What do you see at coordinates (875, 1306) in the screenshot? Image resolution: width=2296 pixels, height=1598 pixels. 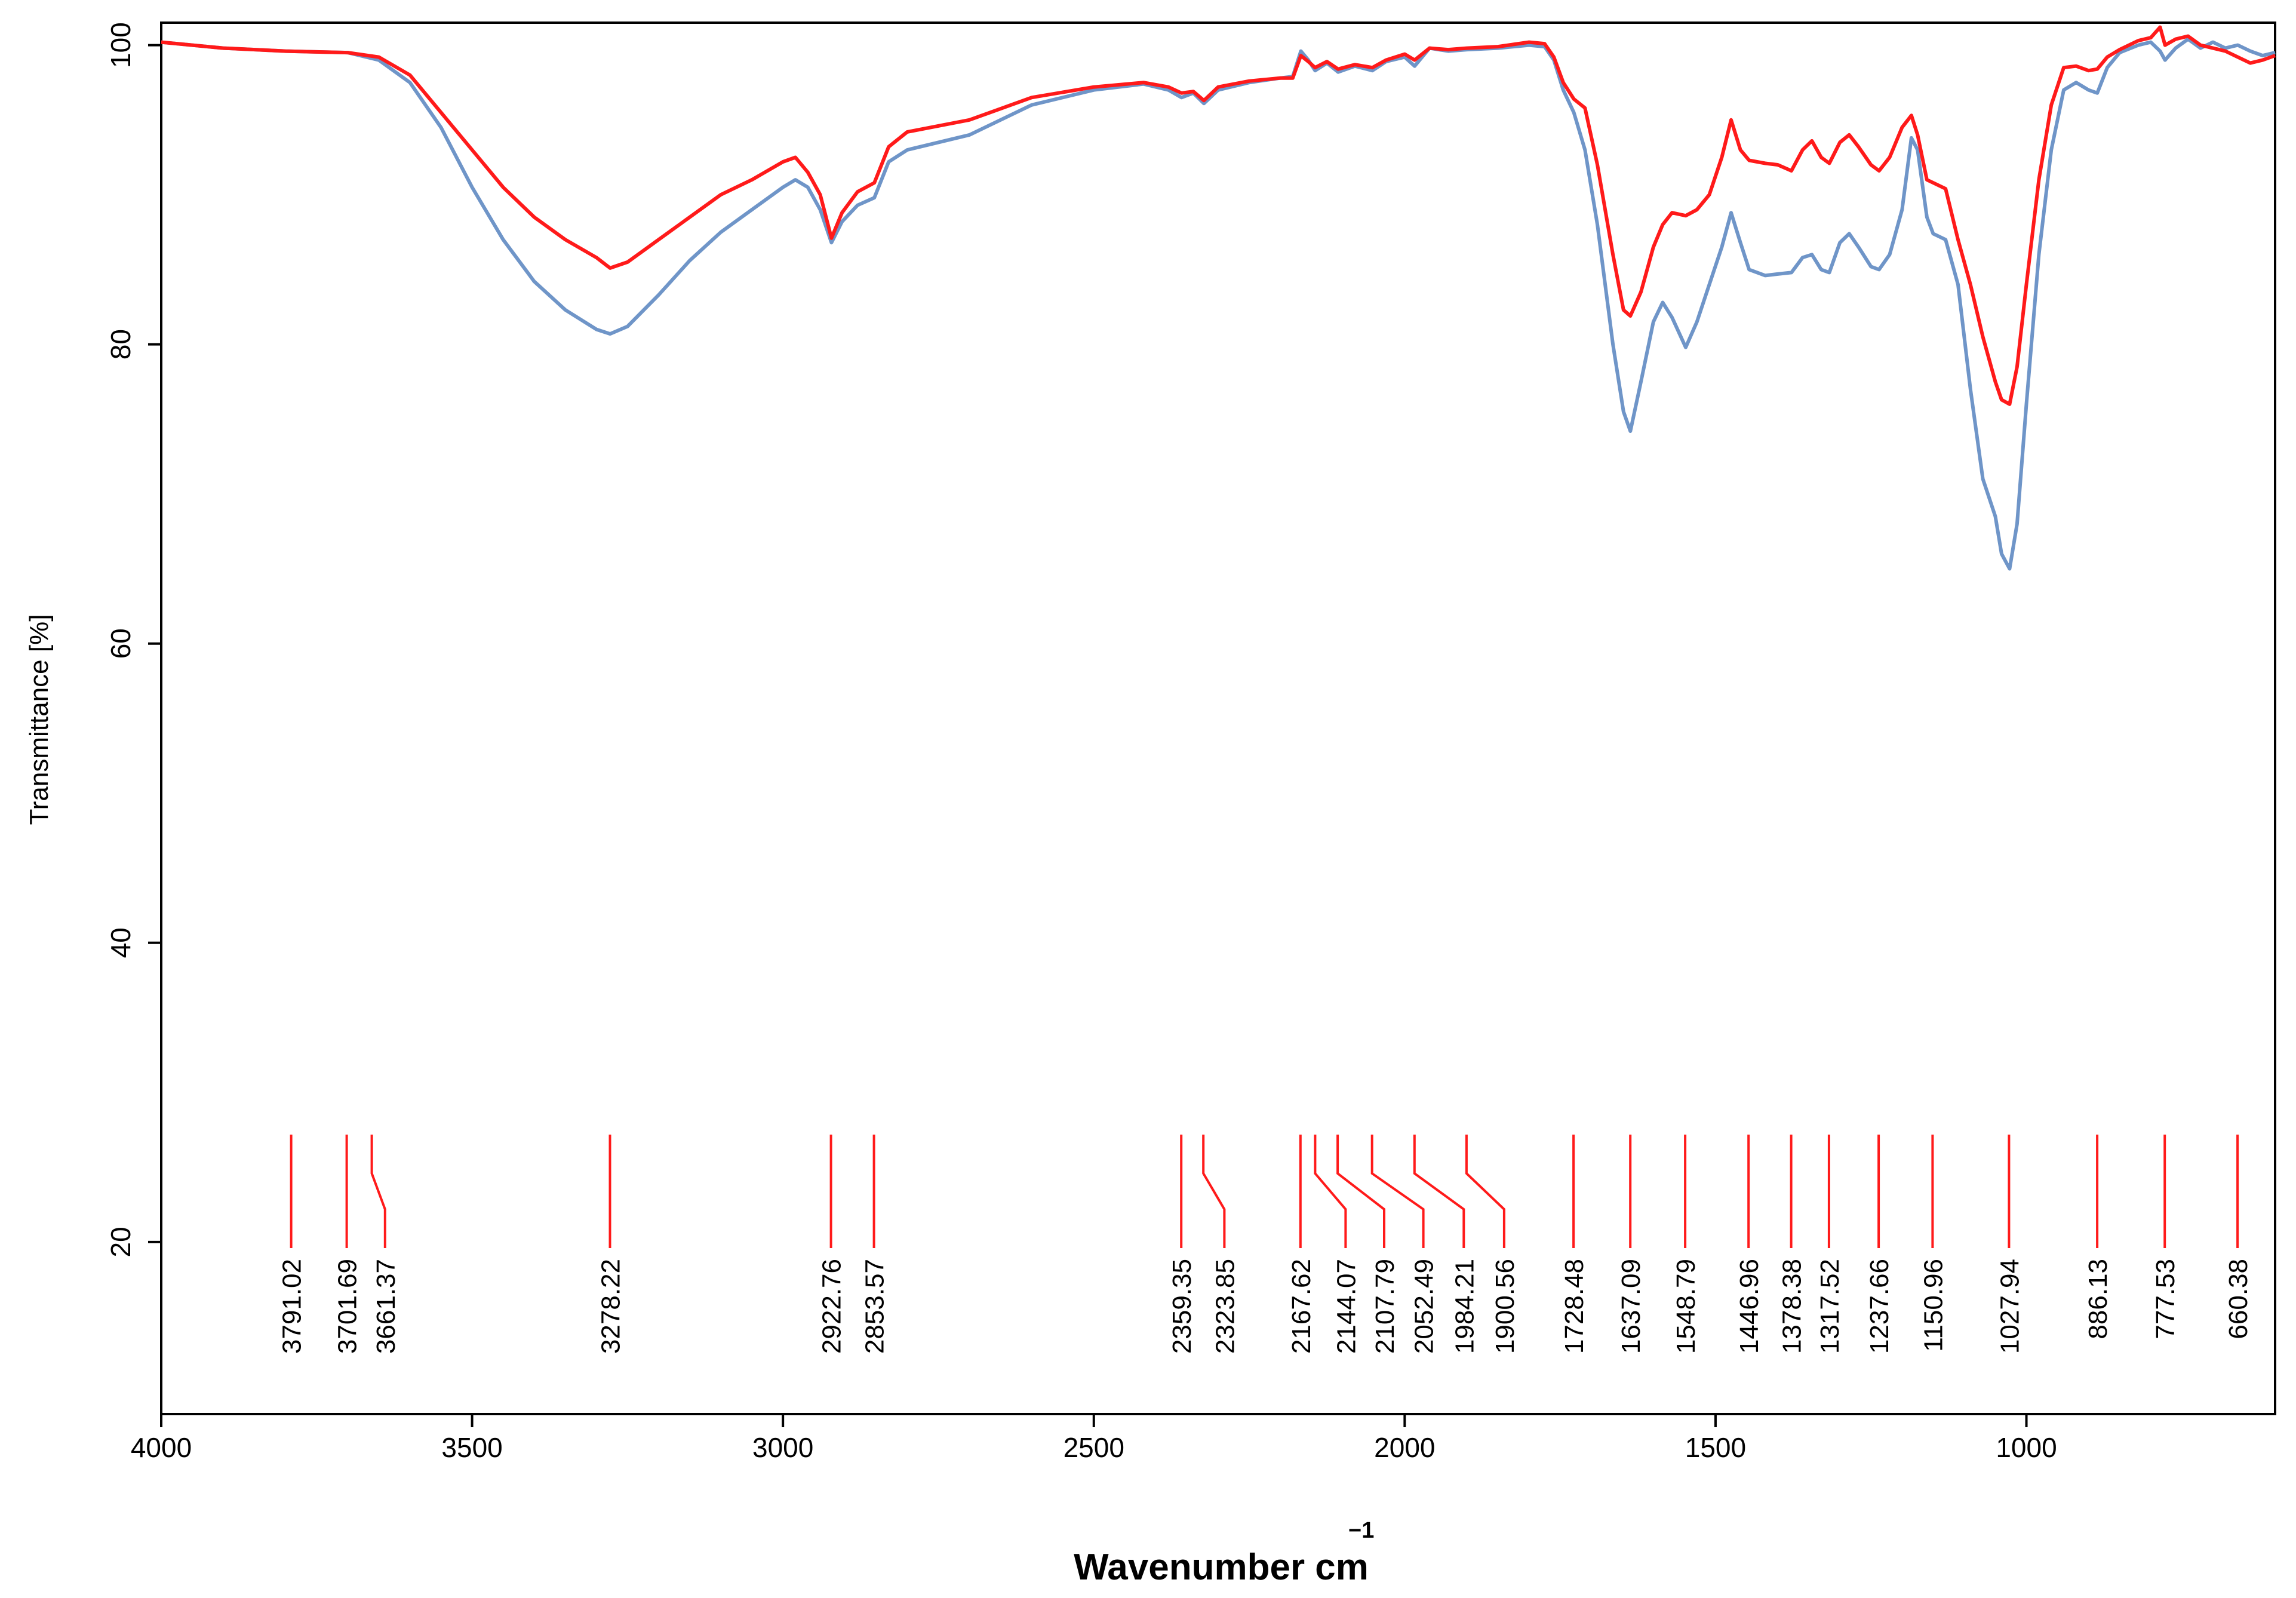 I see `peak-label: 2853.57` at bounding box center [875, 1306].